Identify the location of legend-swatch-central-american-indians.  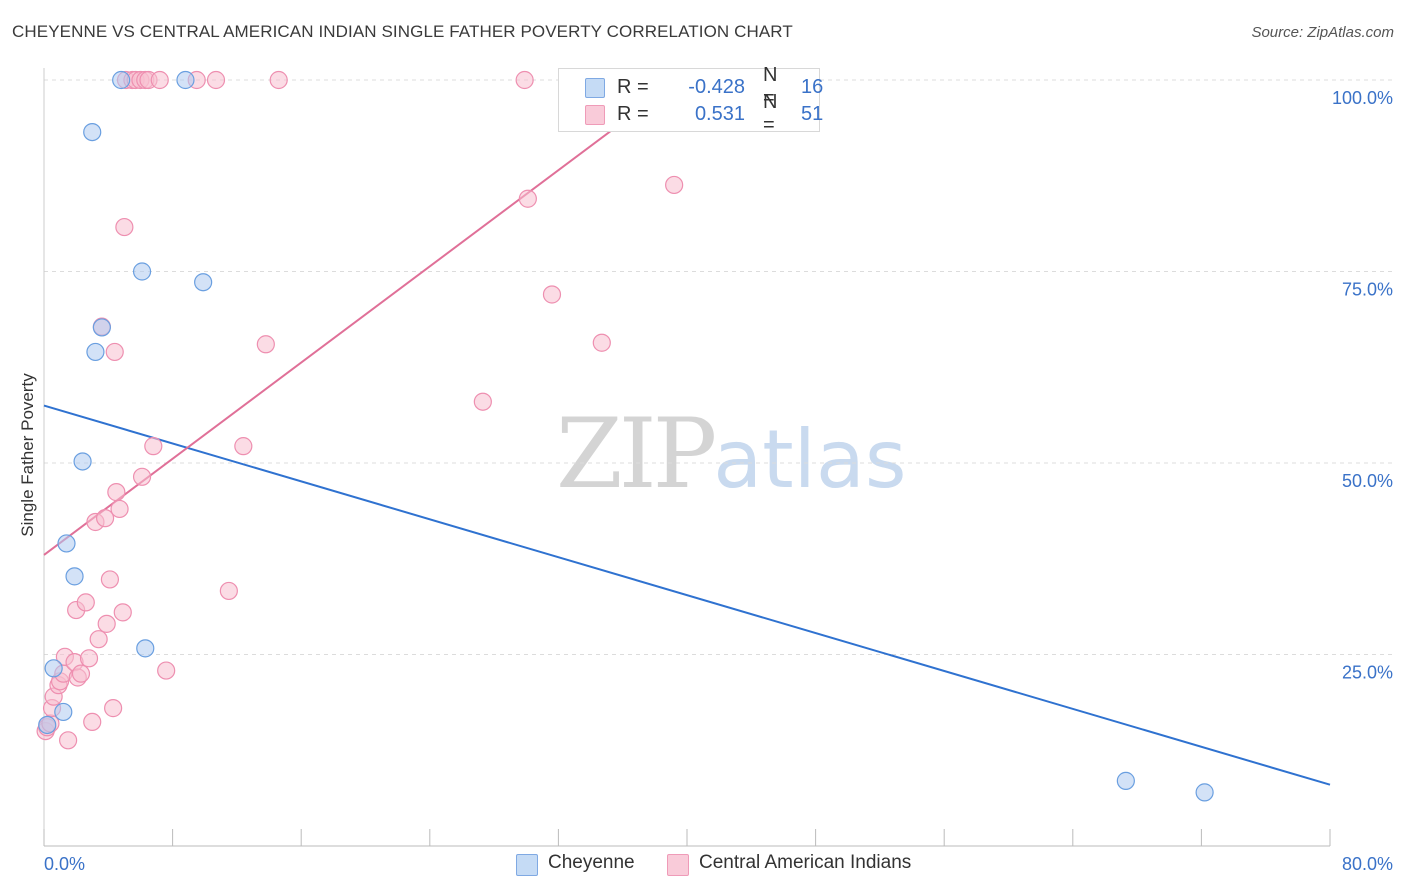
(595, 115).